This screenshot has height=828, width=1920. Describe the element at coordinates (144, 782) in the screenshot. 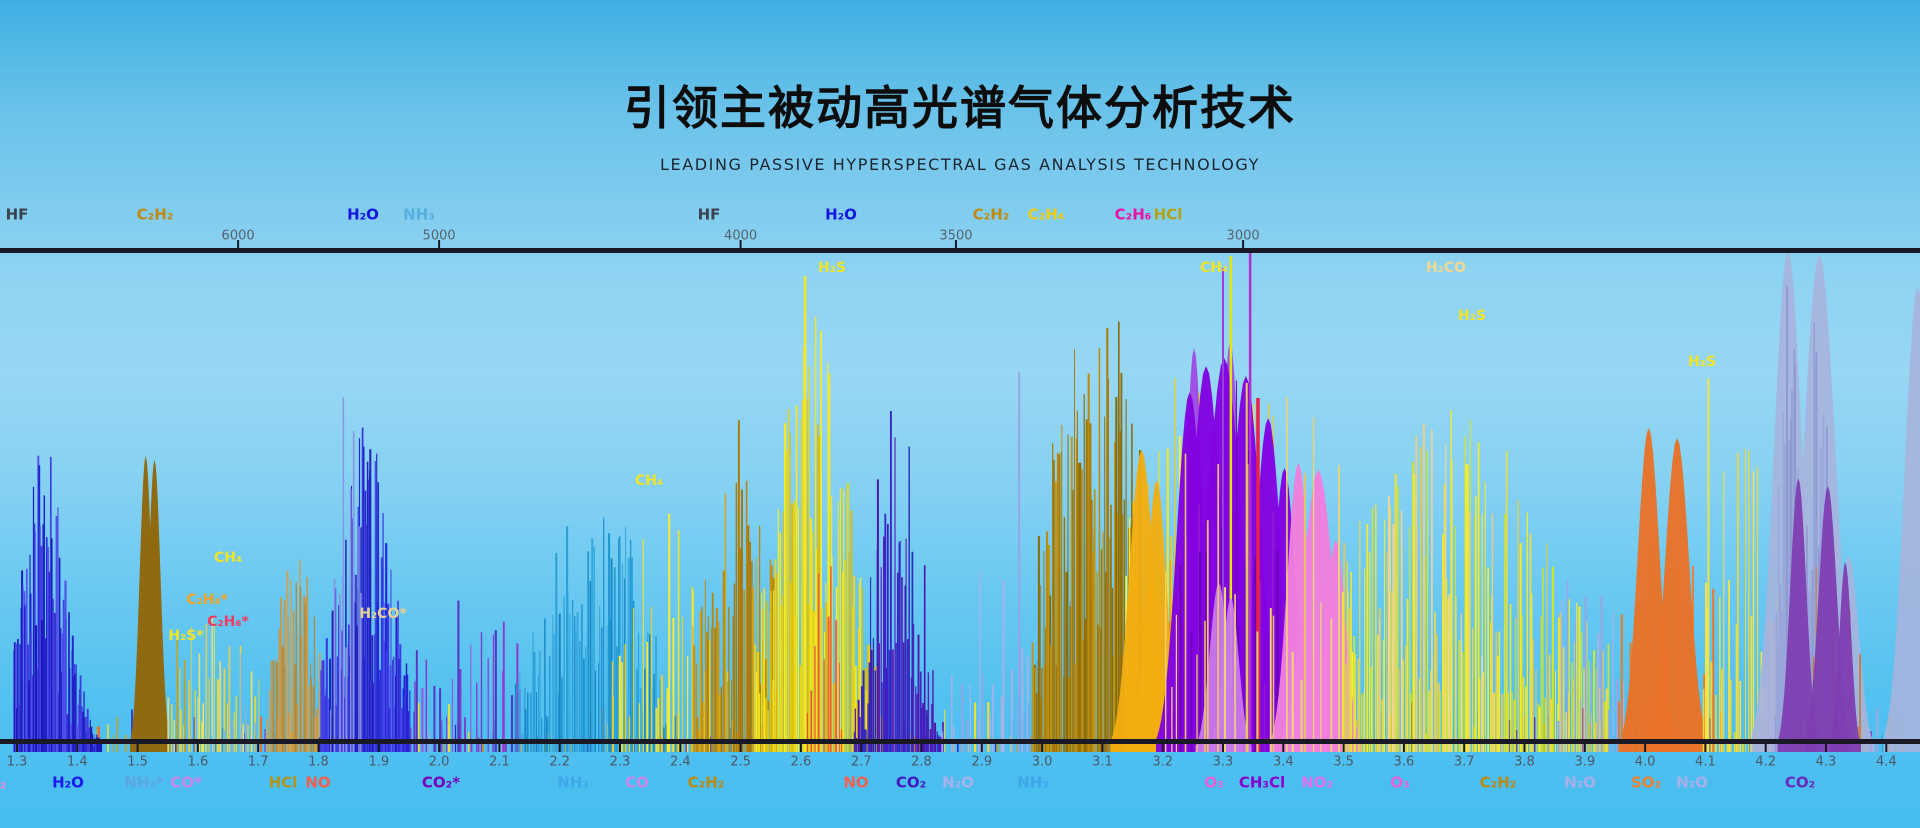

I see `gas-label-bottom: NH₃*` at that location.